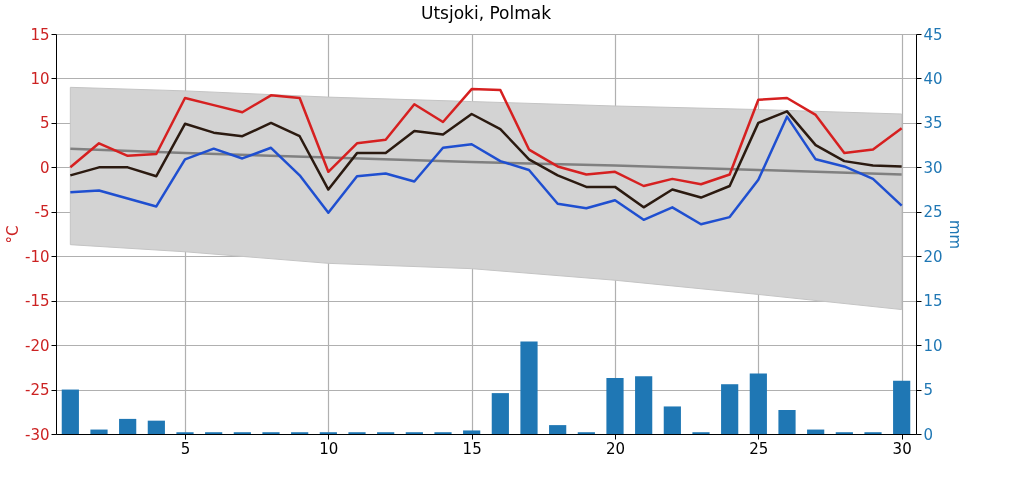  Describe the element at coordinates (902, 448) in the screenshot. I see `x-tick-label: 30` at that location.